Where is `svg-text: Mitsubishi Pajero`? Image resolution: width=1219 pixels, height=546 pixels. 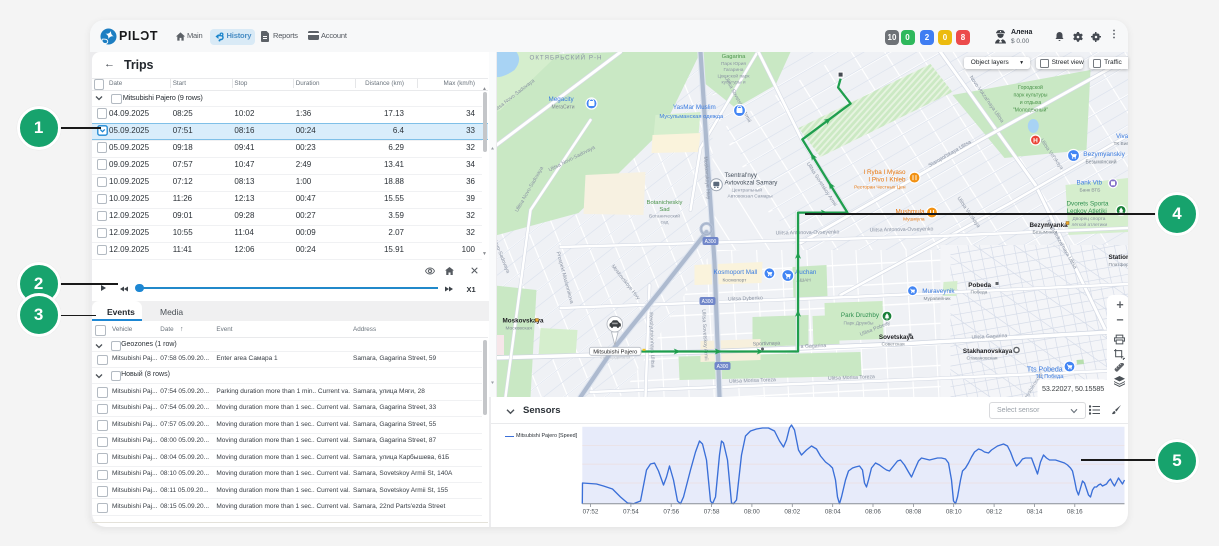 svg-text: Mitsubishi Pajero is located at coordinates (615, 352).